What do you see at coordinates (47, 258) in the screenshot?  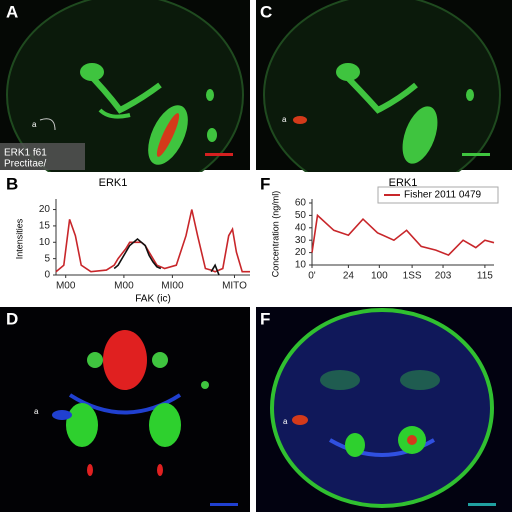 I see `y-tick-label: 5` at bounding box center [47, 258].